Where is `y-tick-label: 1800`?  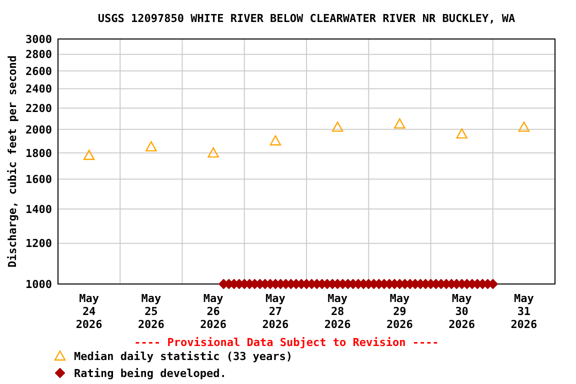 y-tick-label: 1800 is located at coordinates (39, 153).